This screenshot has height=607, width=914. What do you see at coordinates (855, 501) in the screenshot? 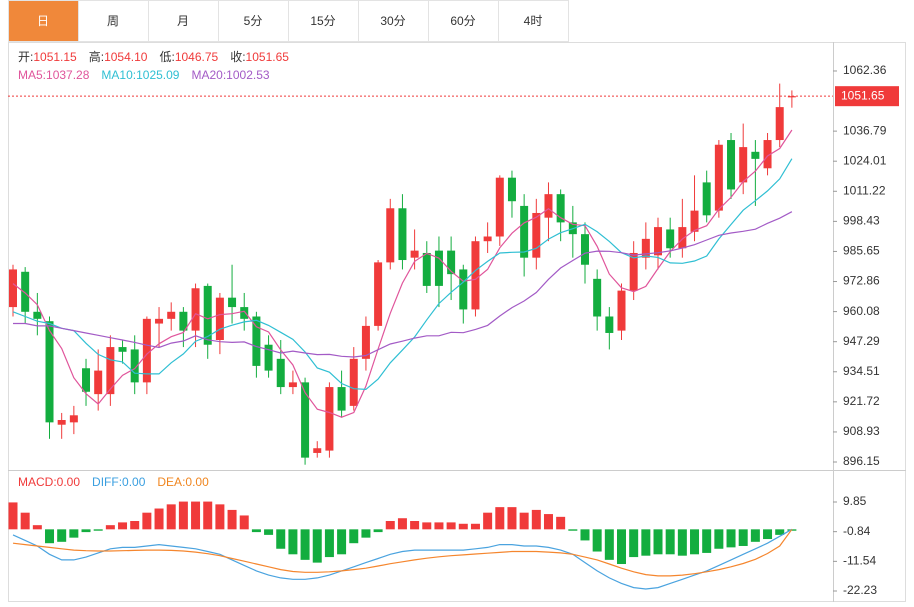
I see `y-tick-label: 9.85` at bounding box center [855, 501].